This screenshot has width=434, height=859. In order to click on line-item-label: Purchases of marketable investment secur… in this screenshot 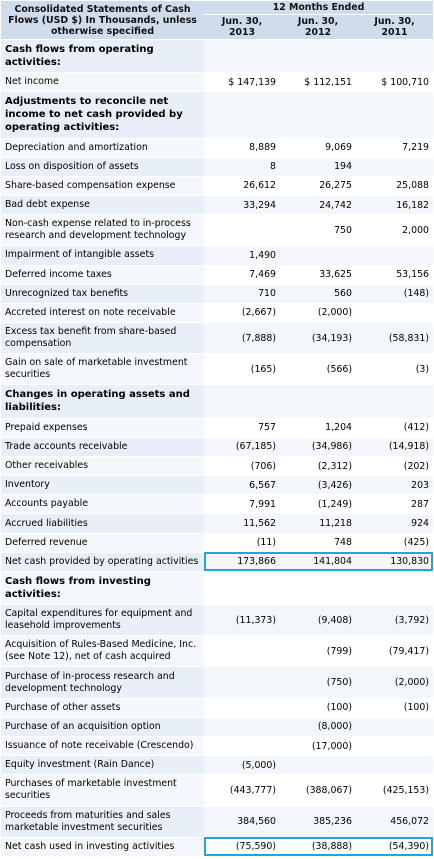, I will do `click(102, 790)`.